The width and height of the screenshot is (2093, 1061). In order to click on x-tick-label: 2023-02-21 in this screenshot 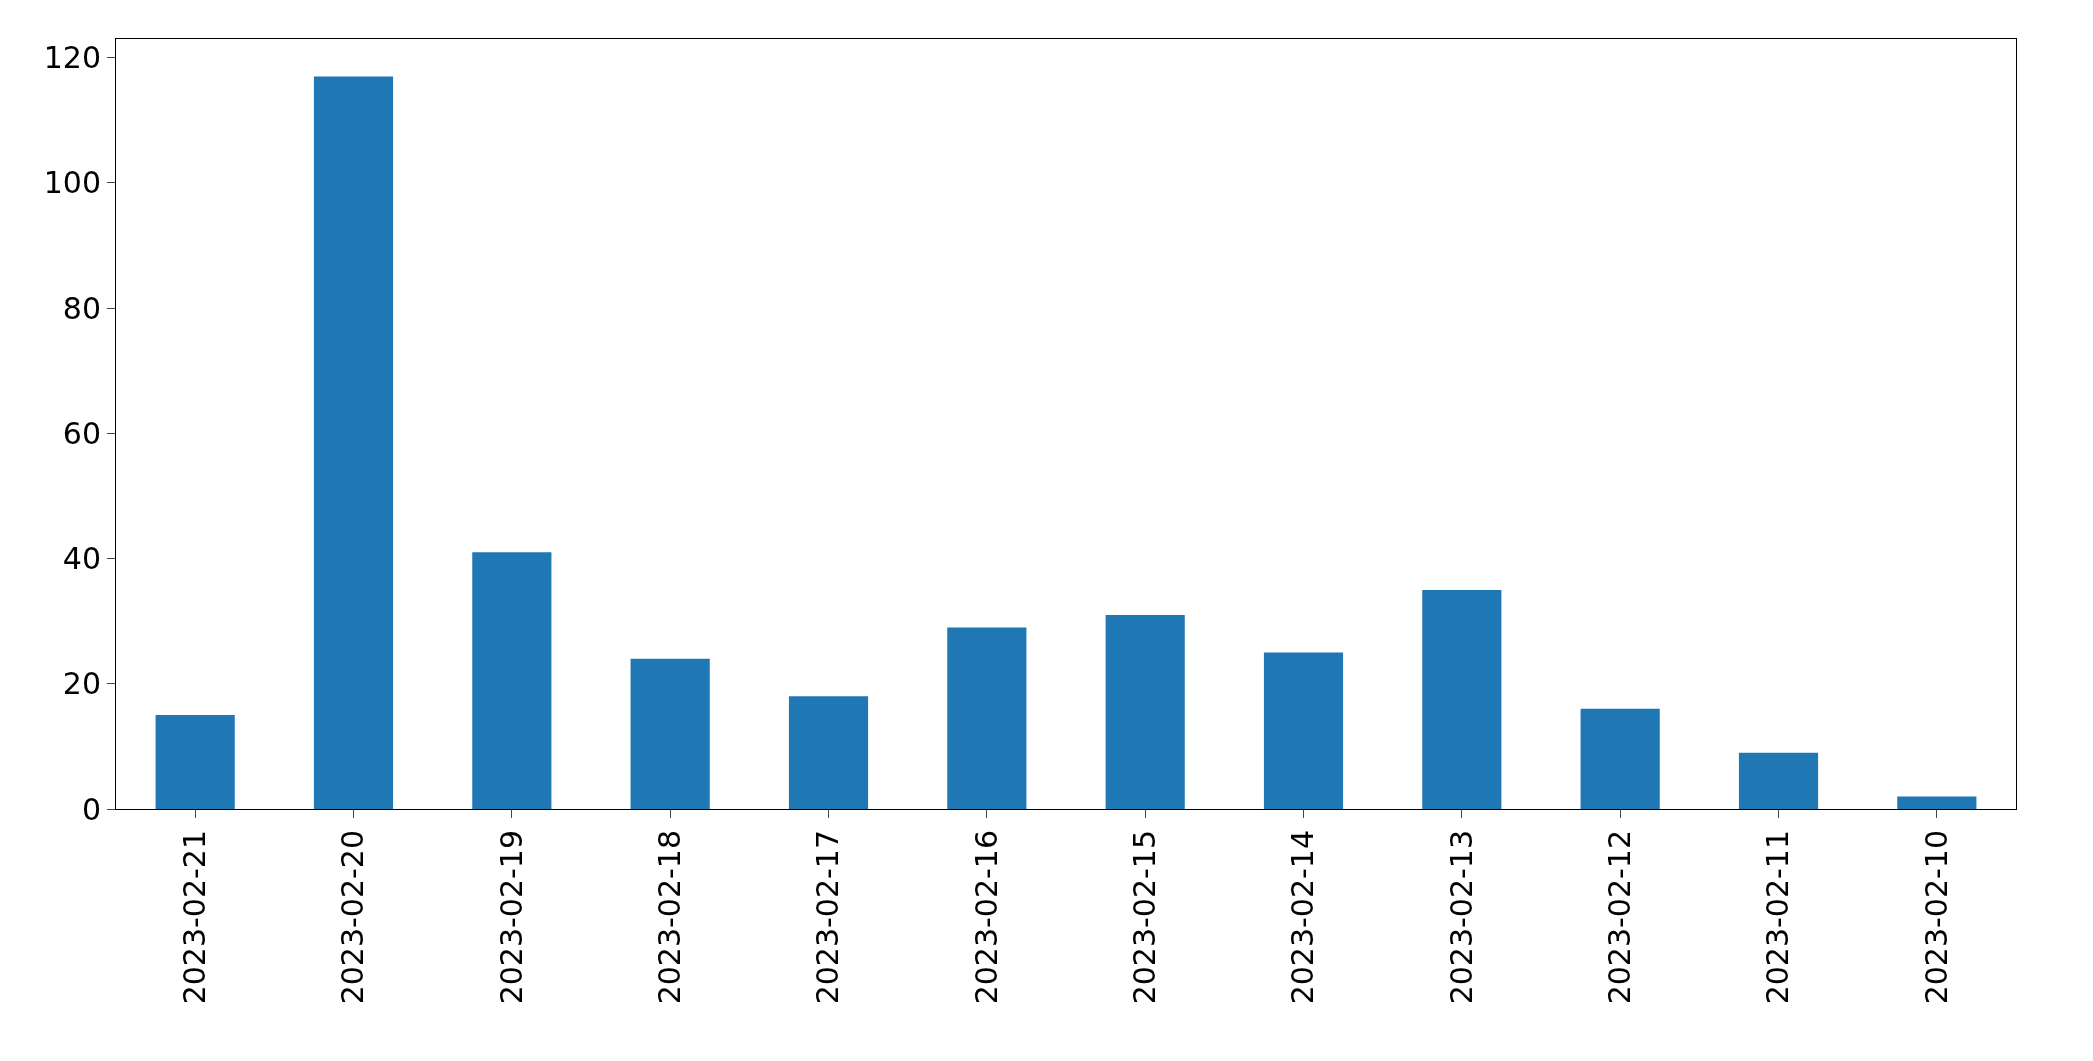, I will do `click(194, 917)`.